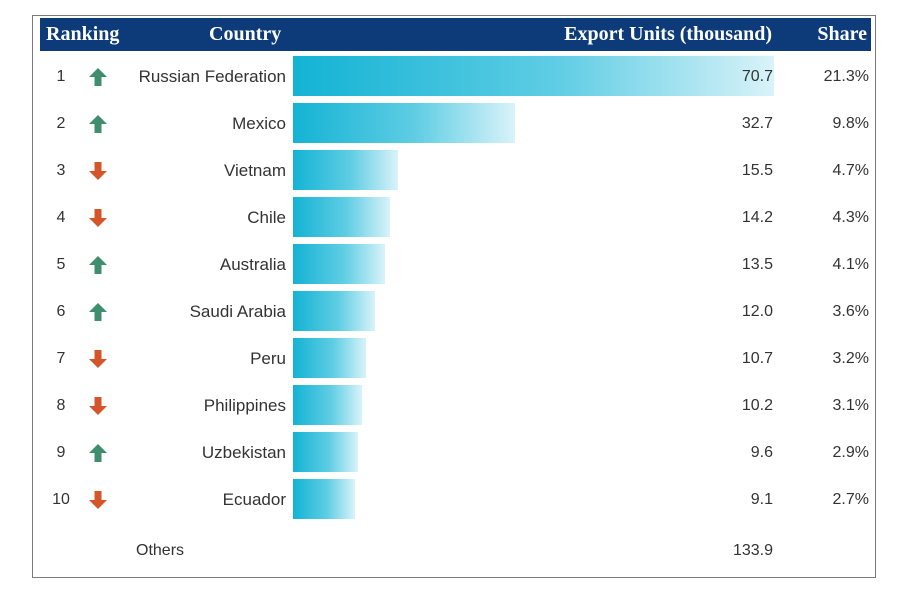  Describe the element at coordinates (757, 170) in the screenshot. I see `value-label: 15.5` at that location.